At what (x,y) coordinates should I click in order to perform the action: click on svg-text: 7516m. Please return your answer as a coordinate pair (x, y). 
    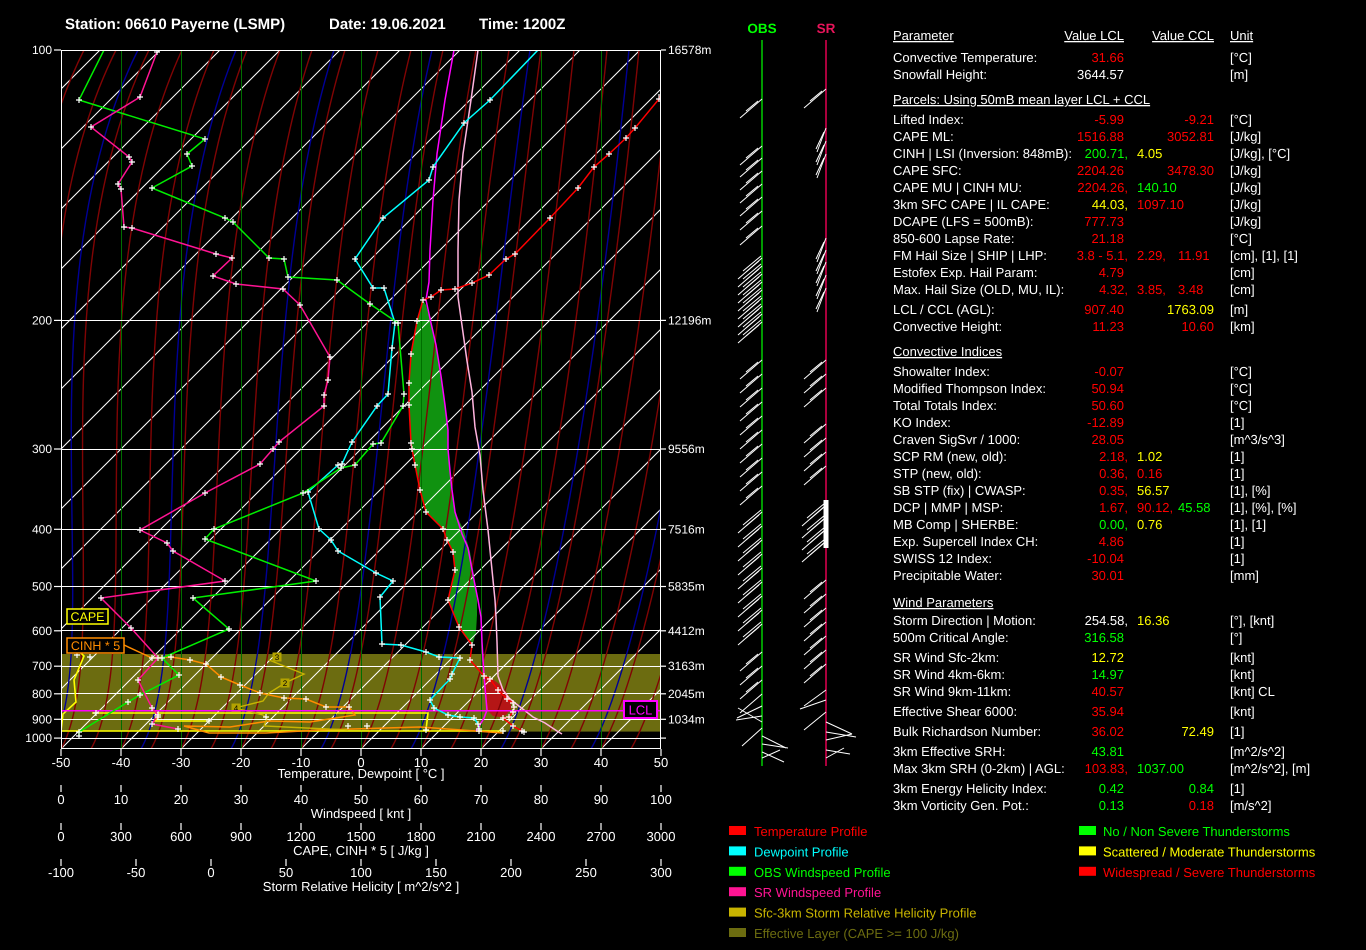
    Looking at the image, I should click on (686, 529).